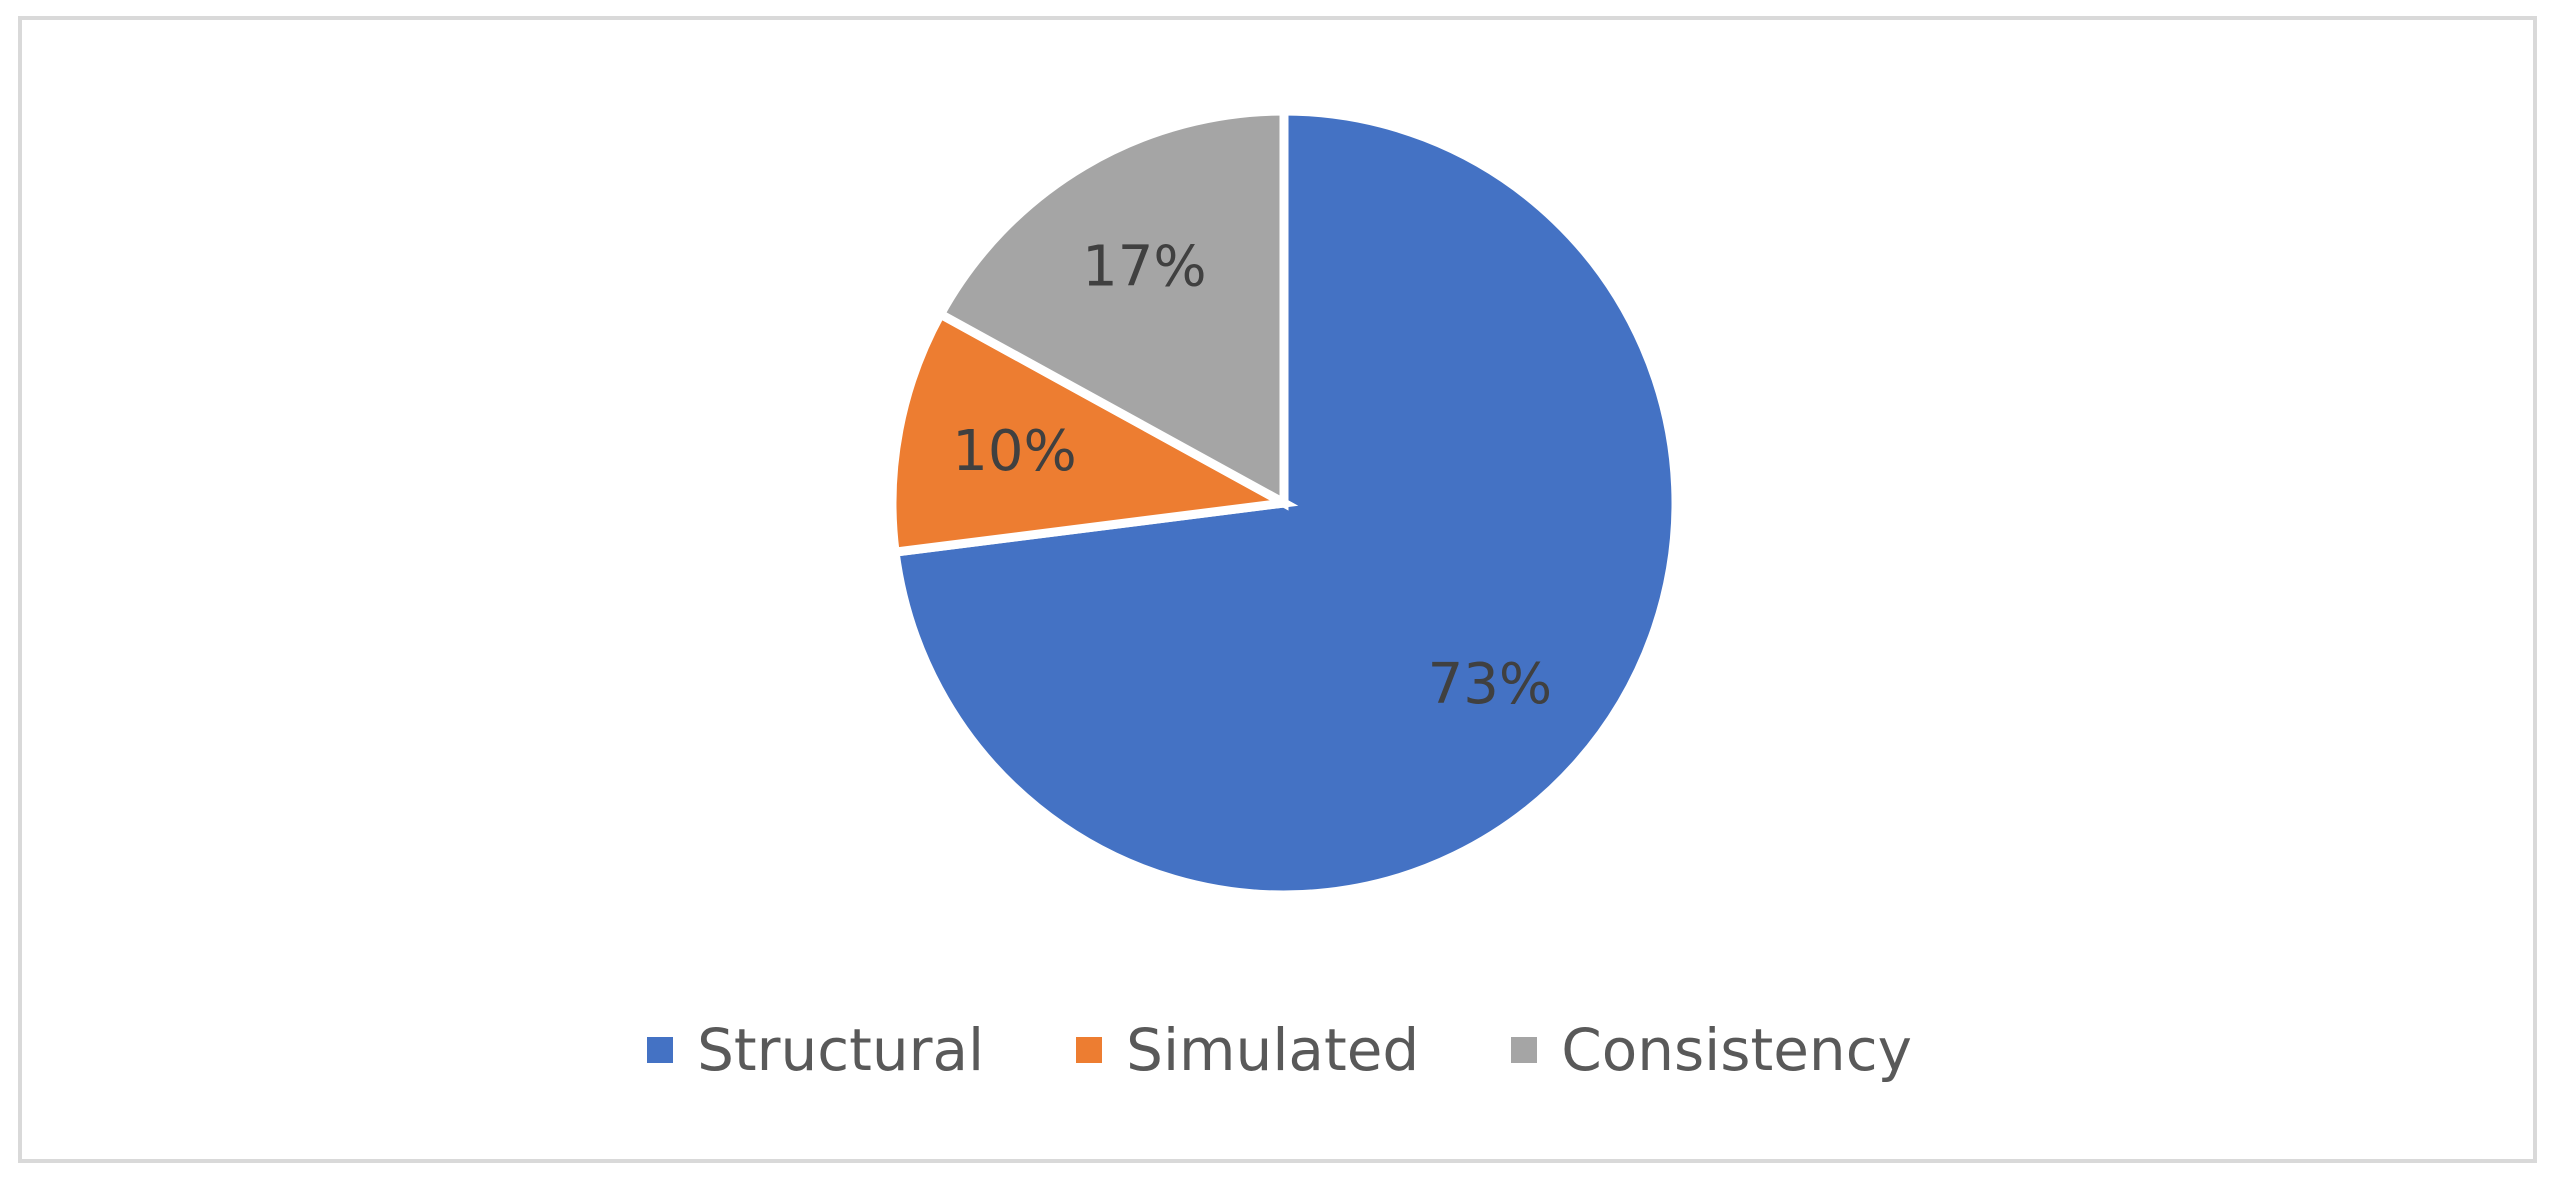  What do you see at coordinates (1490, 684) in the screenshot?
I see `data-label-structural: 73%` at bounding box center [1490, 684].